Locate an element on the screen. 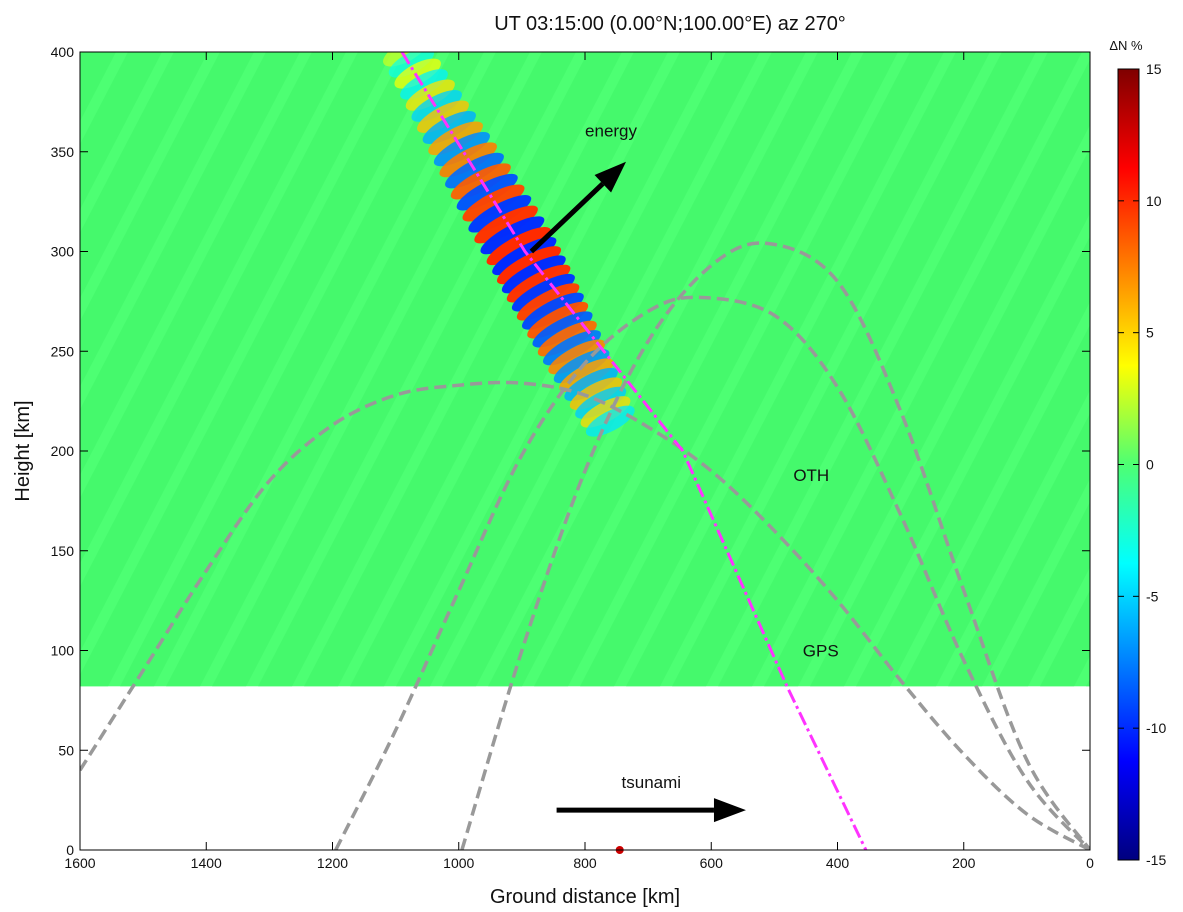 The image size is (1183, 912). colorbar-tick-label: 5 is located at coordinates (1150, 333).